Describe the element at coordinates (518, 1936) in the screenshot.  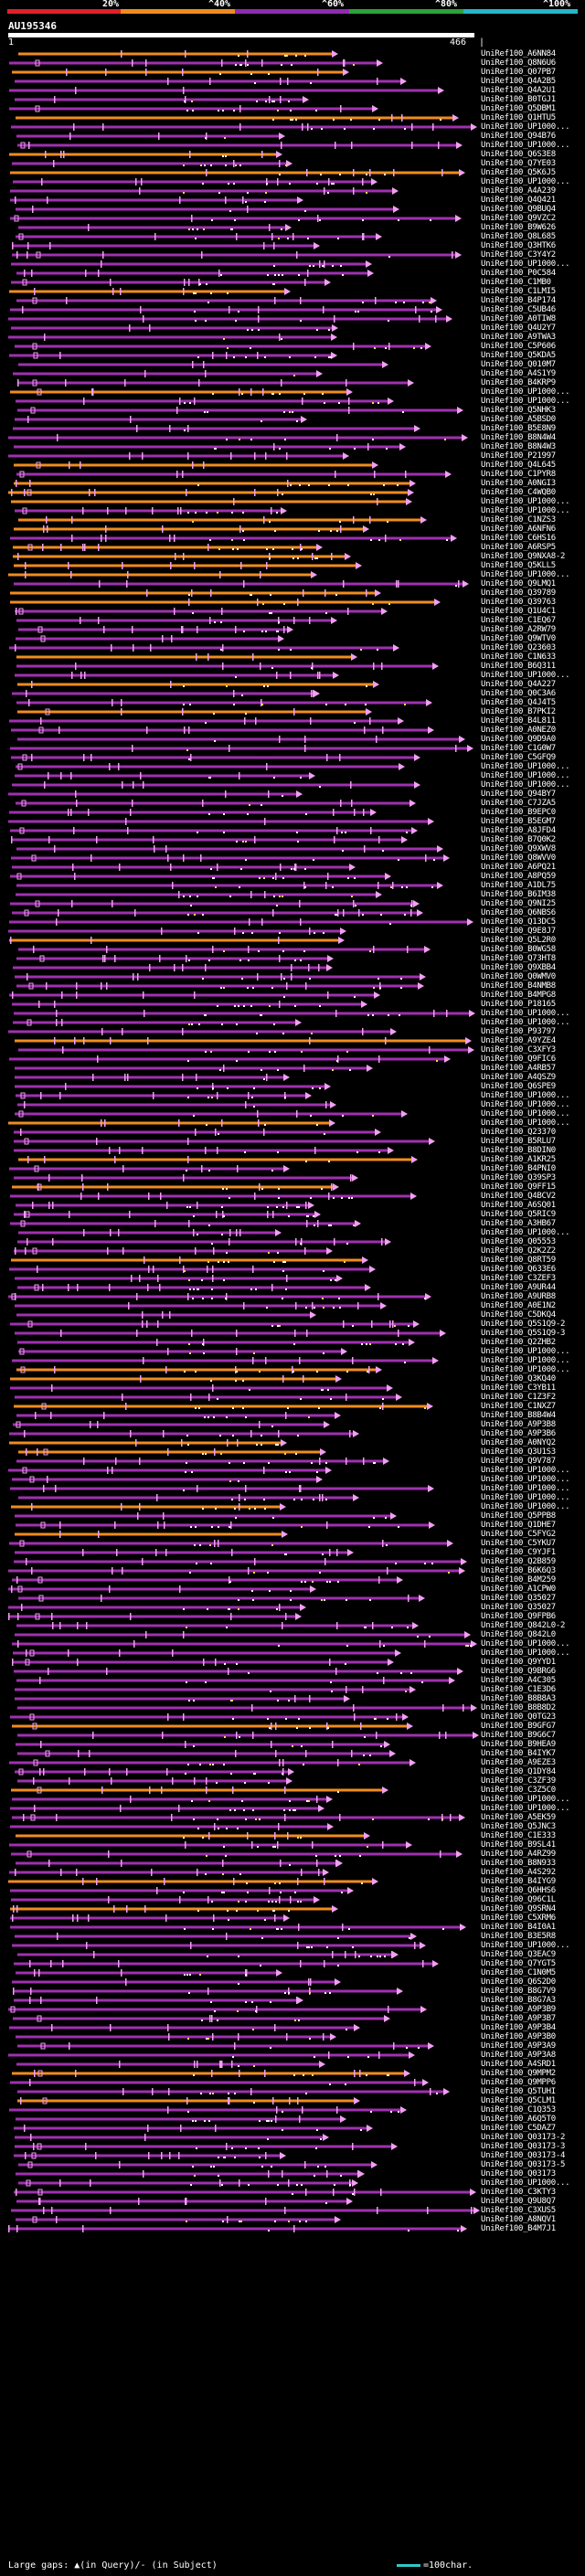
I see `hit-label: UniRef100_B3E5R8` at that location.